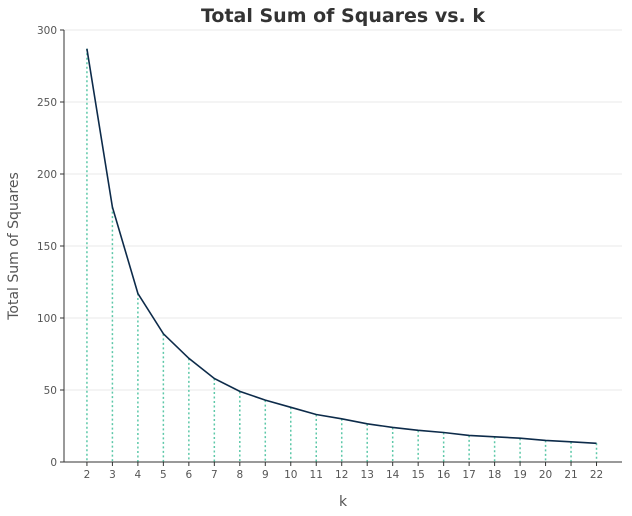 The image size is (632, 516). What do you see at coordinates (545, 475) in the screenshot?
I see `x-tick-label: 20` at bounding box center [545, 475].